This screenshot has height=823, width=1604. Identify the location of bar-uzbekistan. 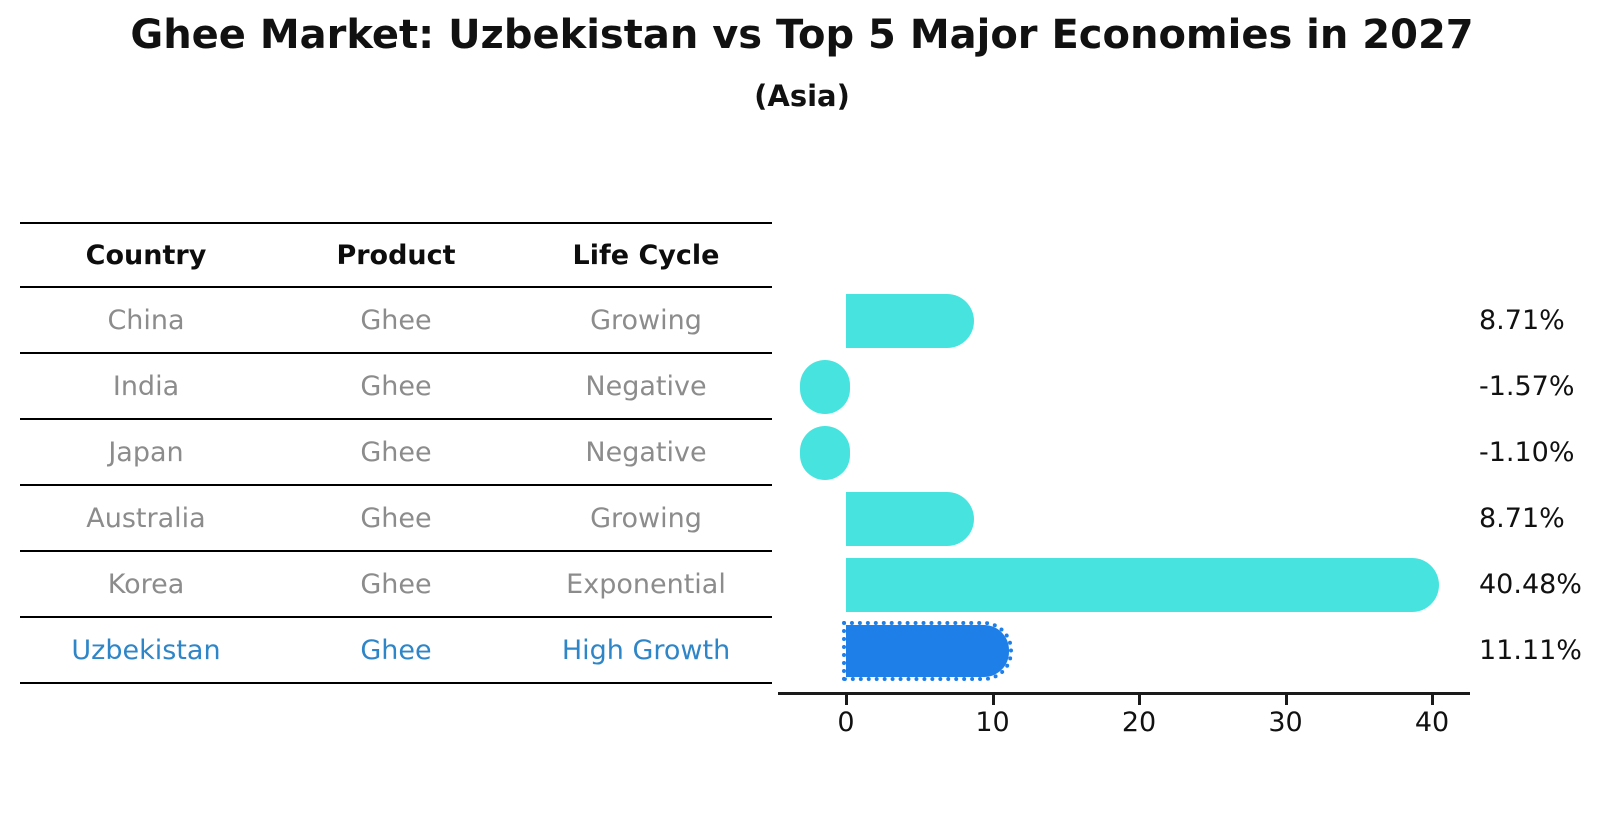
(927, 651).